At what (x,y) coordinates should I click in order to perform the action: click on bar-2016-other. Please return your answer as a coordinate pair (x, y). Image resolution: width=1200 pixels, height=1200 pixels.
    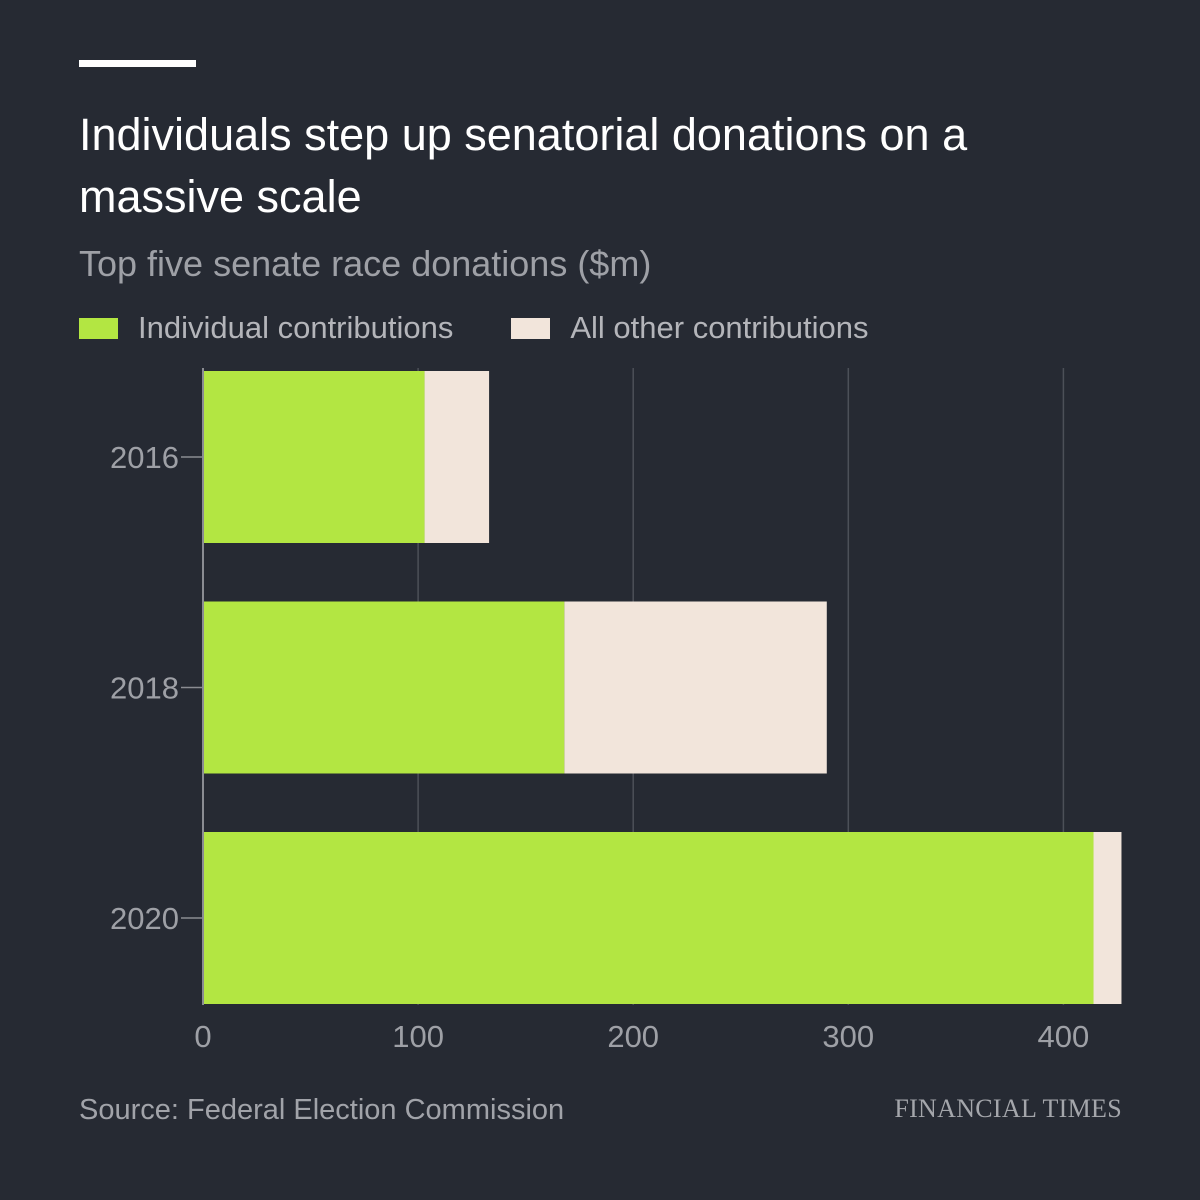
    Looking at the image, I should click on (457, 457).